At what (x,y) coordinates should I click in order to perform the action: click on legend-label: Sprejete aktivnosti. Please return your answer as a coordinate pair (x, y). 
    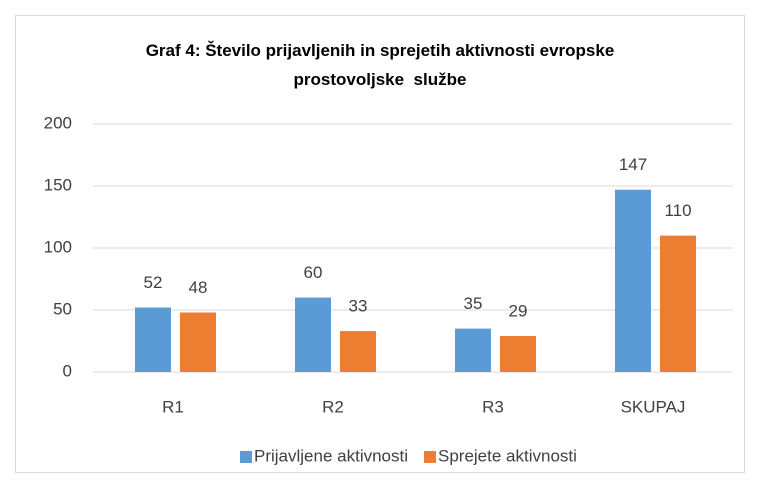
    Looking at the image, I should click on (507, 455).